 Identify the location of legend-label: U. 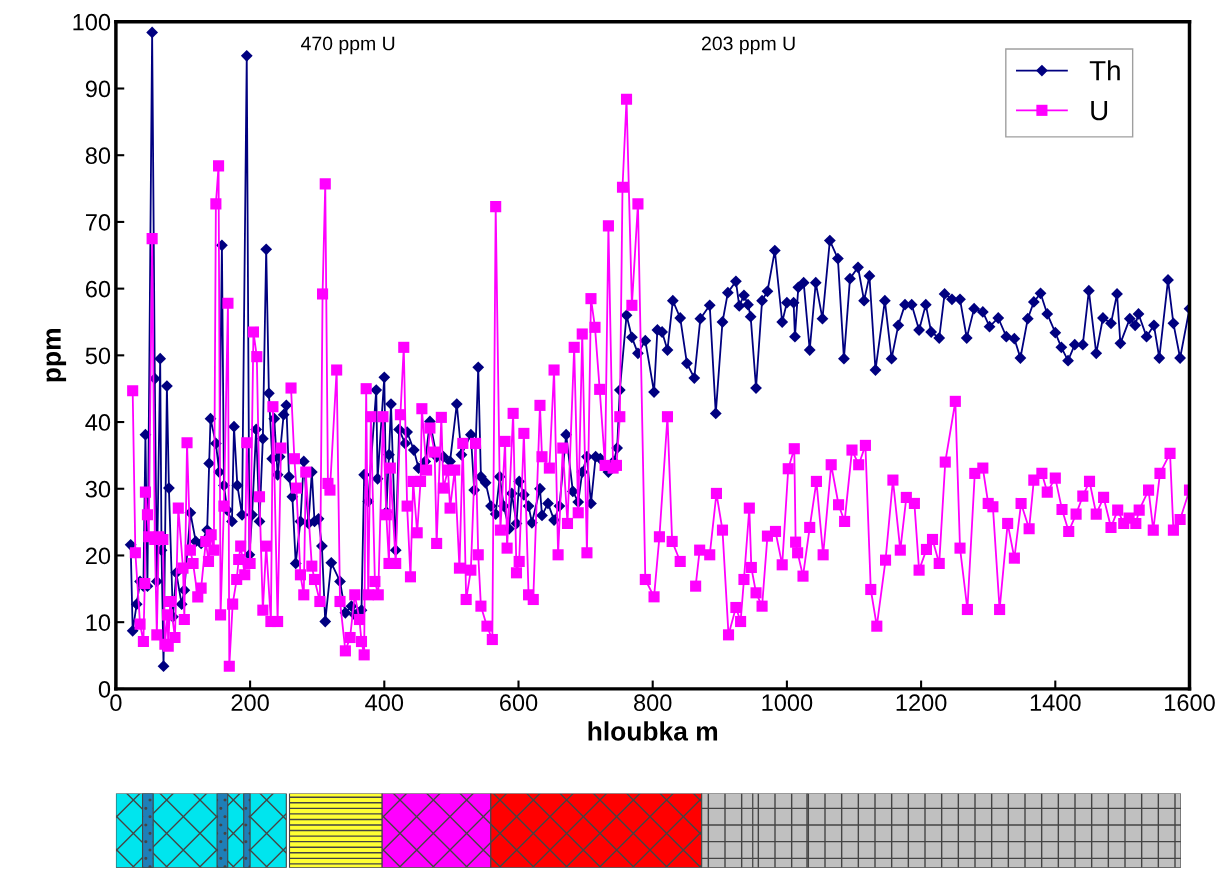
(1099, 110).